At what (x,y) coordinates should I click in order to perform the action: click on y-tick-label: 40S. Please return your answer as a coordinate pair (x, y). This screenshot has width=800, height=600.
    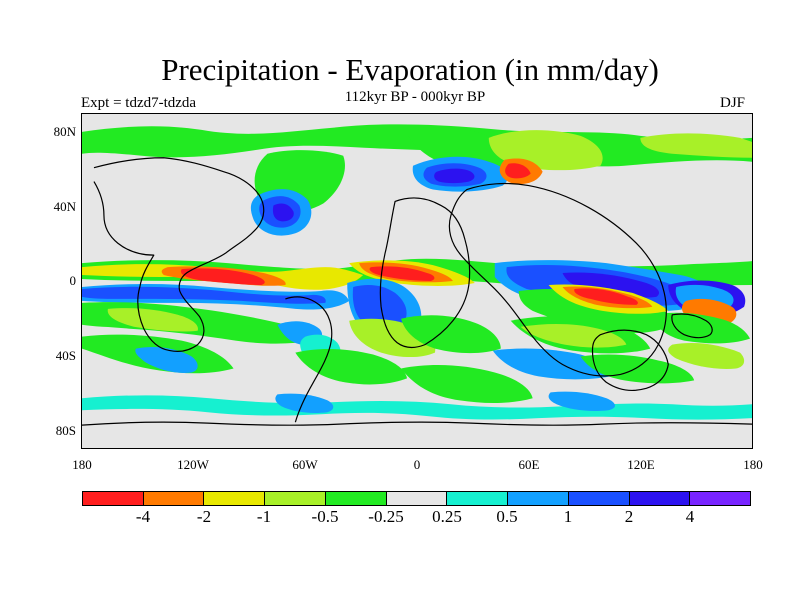
    Looking at the image, I should click on (65, 355).